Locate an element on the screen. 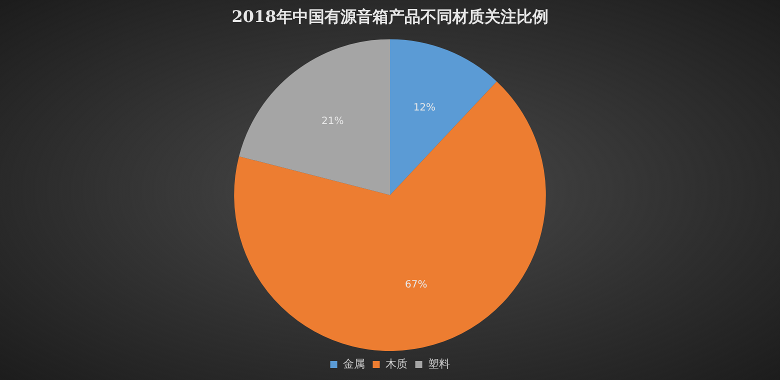 This screenshot has width=780, height=380. chart-title: 2018年中国有源音箱产品不同材质关注比例 is located at coordinates (390, 16).